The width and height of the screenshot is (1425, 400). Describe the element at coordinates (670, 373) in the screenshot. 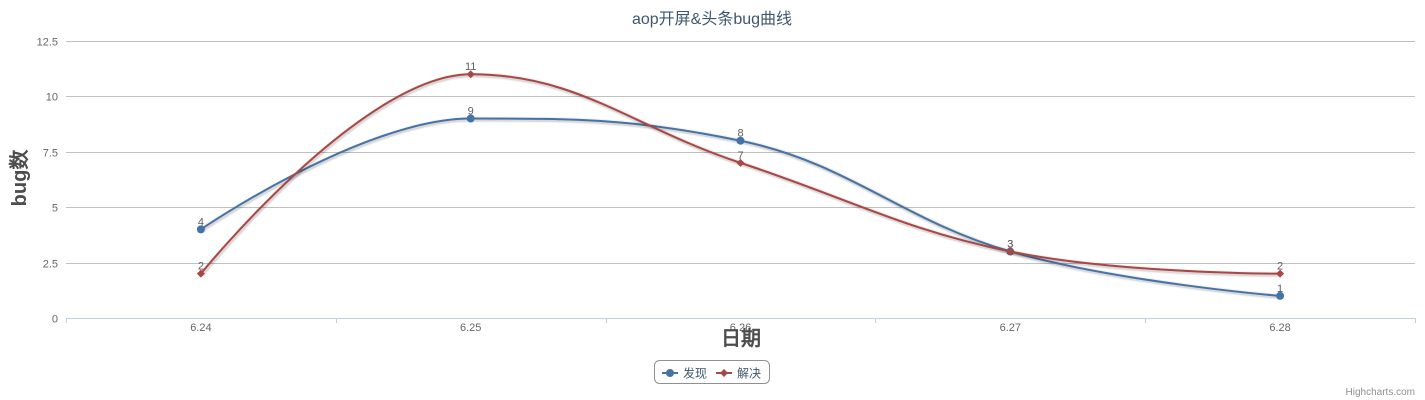

I see `legend-marker-found` at that location.